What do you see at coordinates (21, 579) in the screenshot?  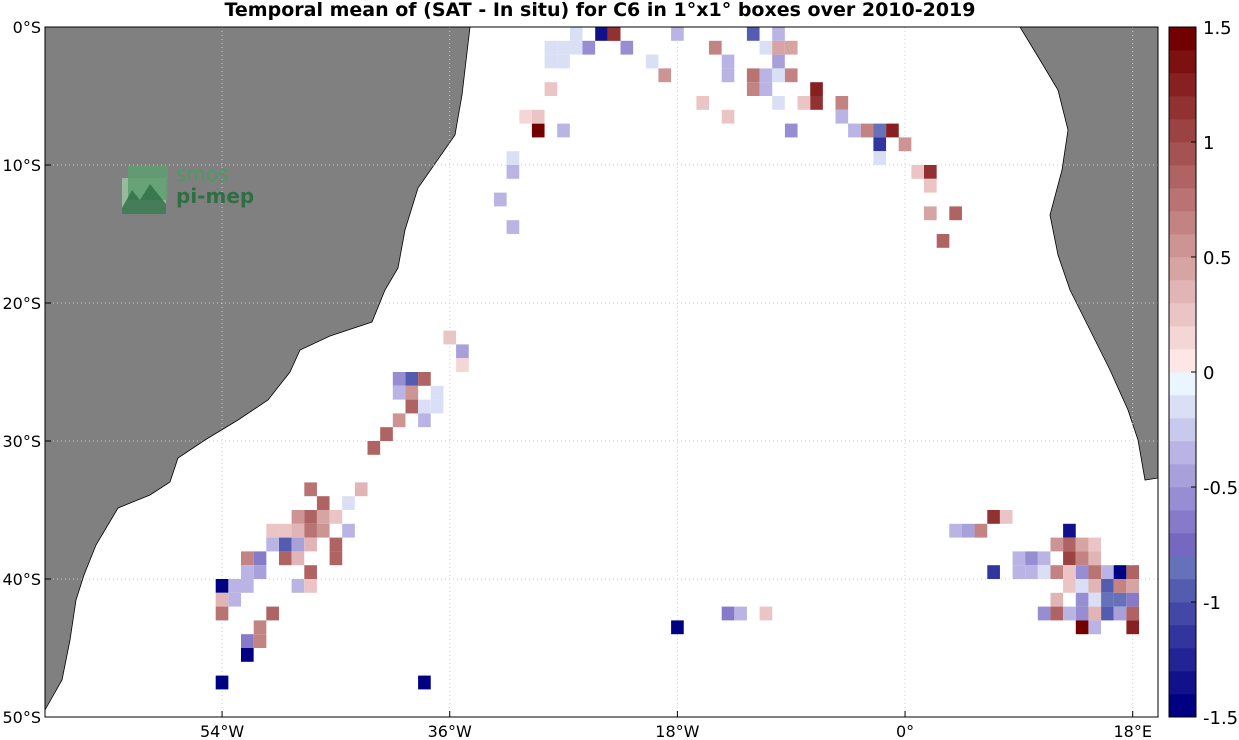 I see `y-tick-label: 40°S` at bounding box center [21, 579].